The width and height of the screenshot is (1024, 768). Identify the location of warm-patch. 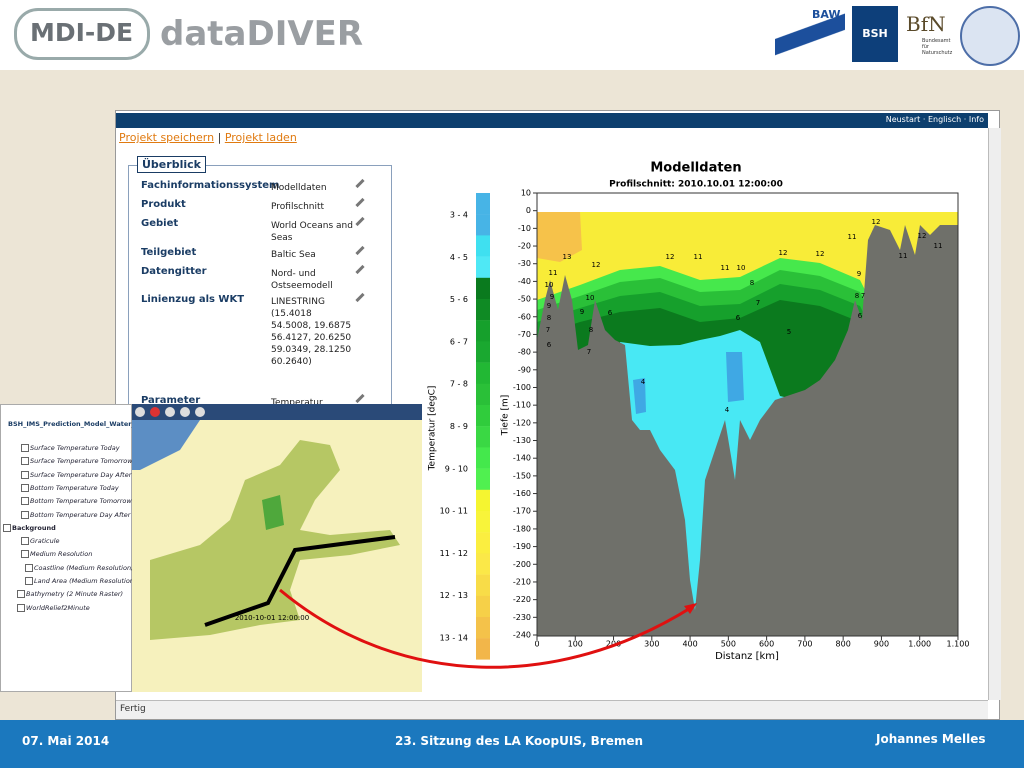
(559, 237).